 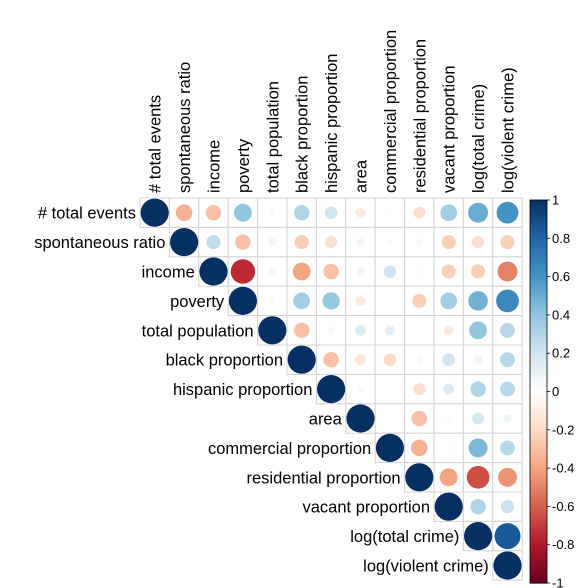 I want to click on colorbar: 1 0.8 0.6 0.4 0.2 0 -0.2 -0.4 -0.6 -0.8 -1, so click(x=551, y=390).